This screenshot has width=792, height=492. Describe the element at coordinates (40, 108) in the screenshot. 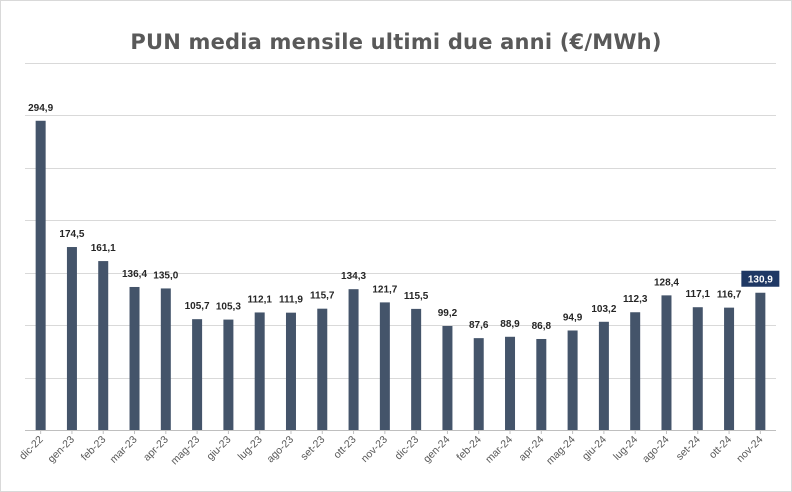

I see `data-label: 294,9` at that location.